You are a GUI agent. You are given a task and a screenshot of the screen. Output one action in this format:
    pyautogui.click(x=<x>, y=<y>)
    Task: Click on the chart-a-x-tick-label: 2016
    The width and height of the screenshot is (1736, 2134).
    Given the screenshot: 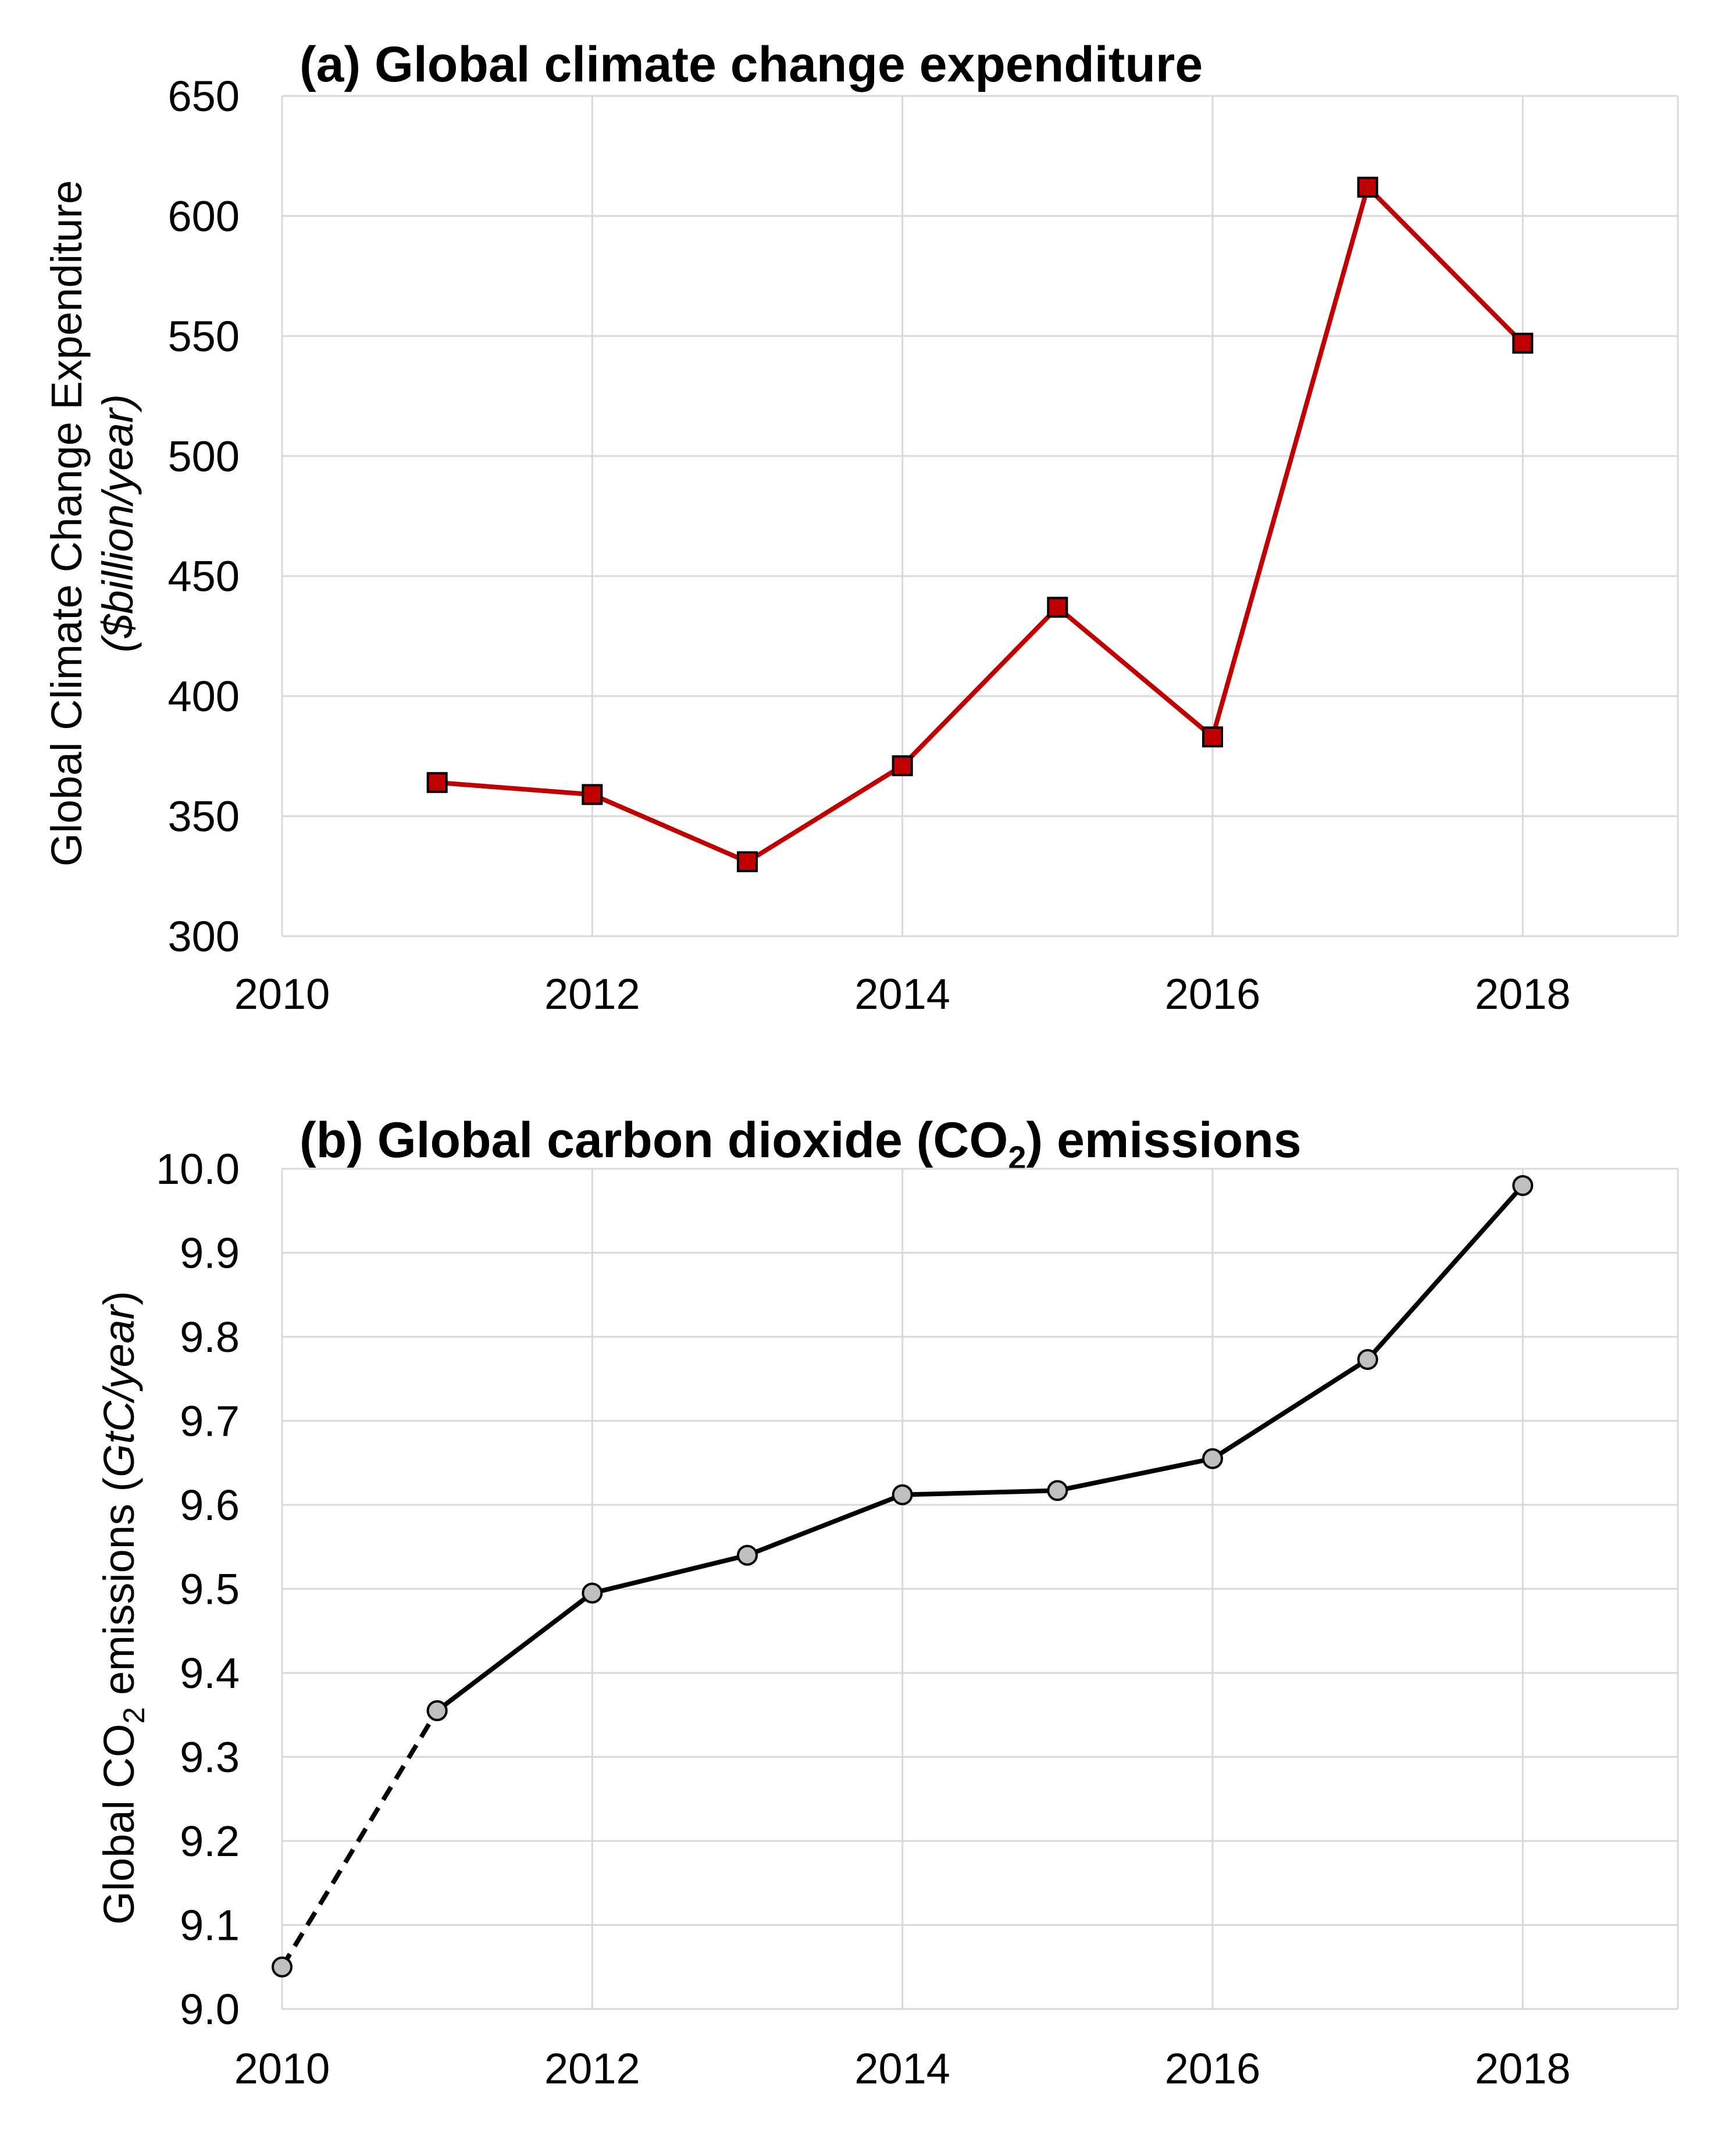 What is the action you would take?
    pyautogui.click(x=1213, y=994)
    